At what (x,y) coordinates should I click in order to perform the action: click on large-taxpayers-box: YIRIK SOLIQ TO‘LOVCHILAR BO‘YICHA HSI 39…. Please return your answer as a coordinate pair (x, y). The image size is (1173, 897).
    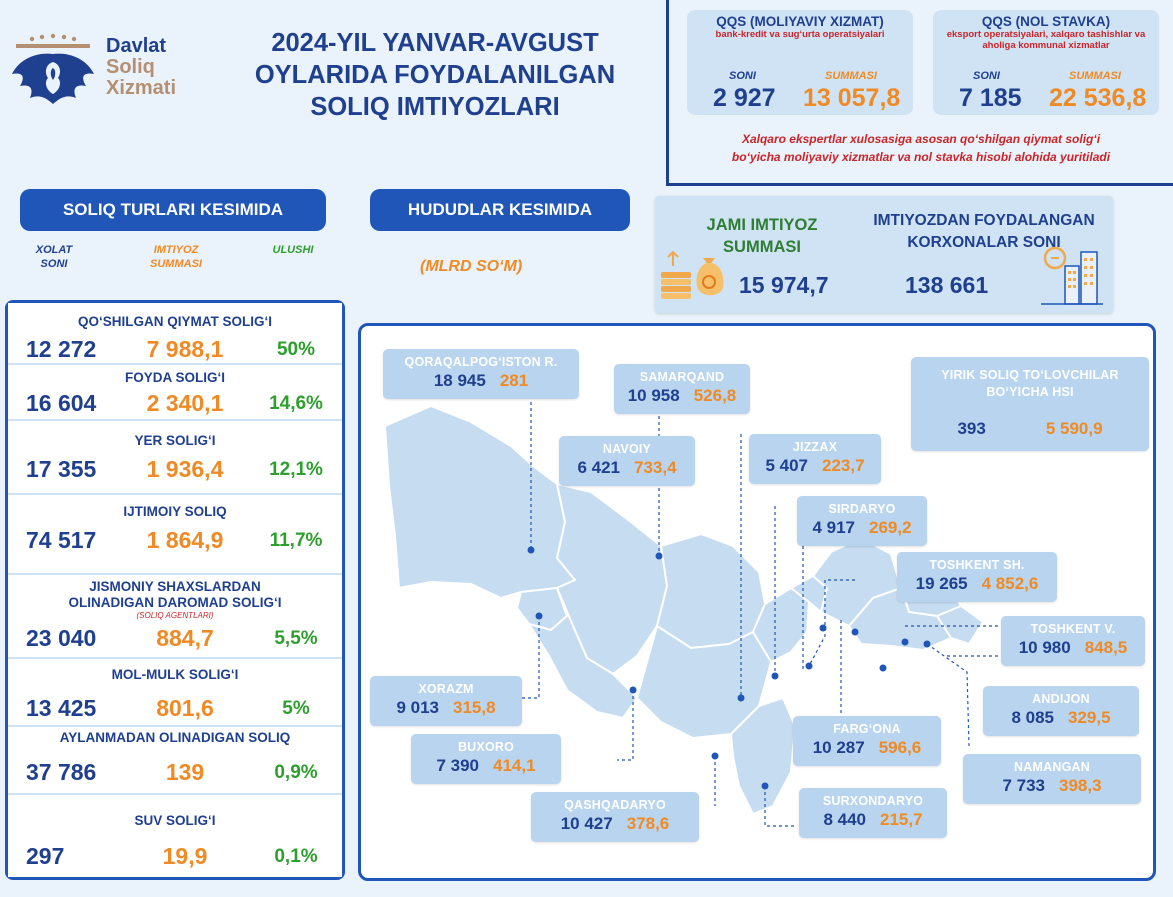
    Looking at the image, I should click on (1030, 404).